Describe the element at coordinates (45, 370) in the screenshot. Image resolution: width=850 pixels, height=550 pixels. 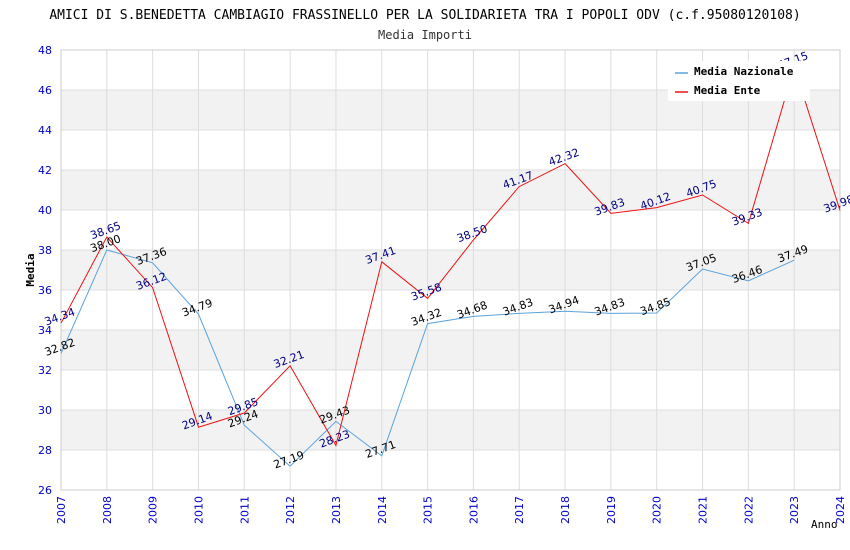
I see `y-tick-label: 32` at that location.